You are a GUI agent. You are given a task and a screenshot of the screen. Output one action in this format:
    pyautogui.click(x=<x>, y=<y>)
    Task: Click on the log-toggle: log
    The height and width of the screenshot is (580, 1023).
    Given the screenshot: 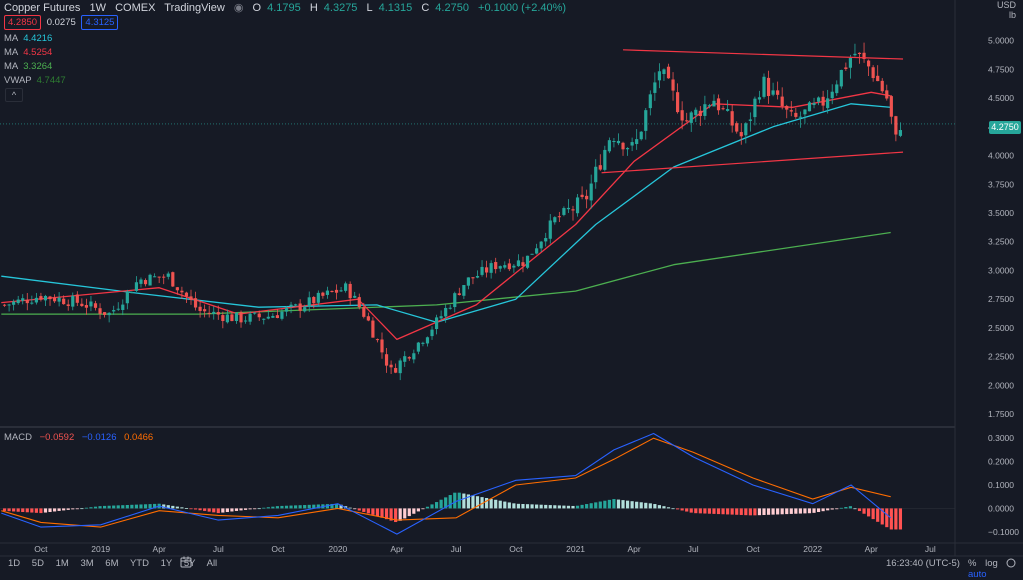 What is the action you would take?
    pyautogui.click(x=991, y=563)
    